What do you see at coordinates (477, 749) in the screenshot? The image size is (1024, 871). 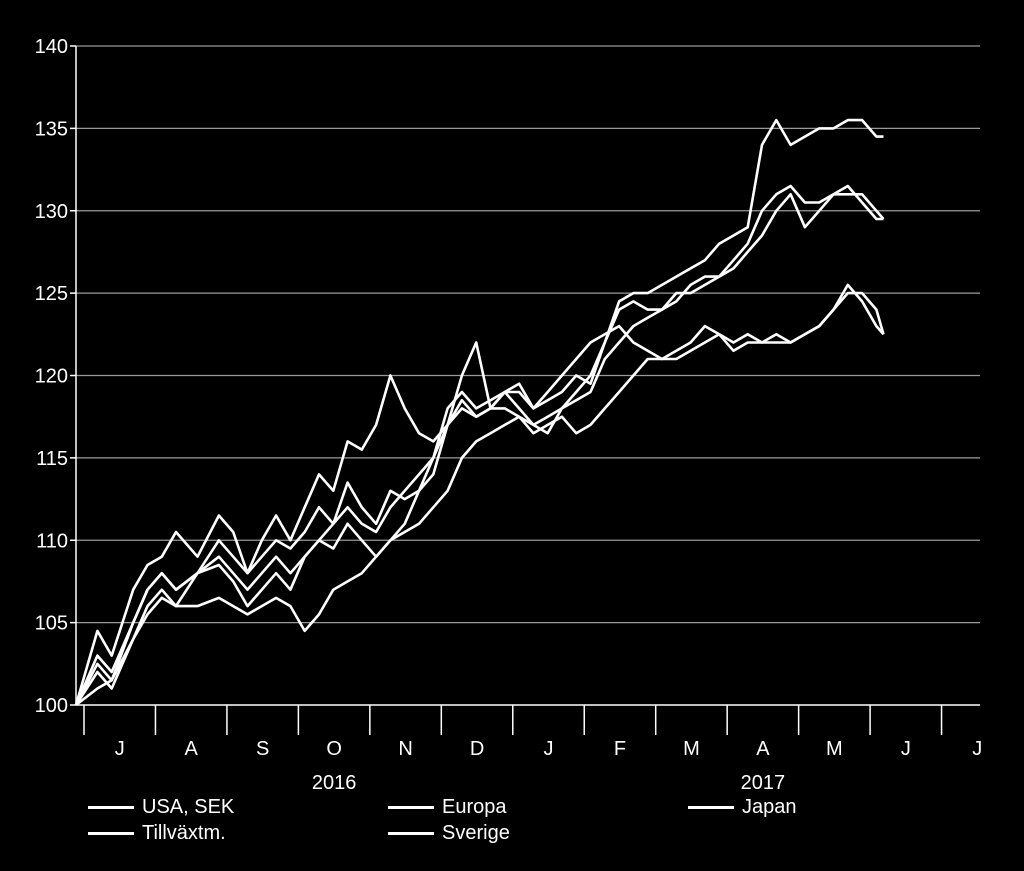 I see `x-month-label: D` at bounding box center [477, 749].